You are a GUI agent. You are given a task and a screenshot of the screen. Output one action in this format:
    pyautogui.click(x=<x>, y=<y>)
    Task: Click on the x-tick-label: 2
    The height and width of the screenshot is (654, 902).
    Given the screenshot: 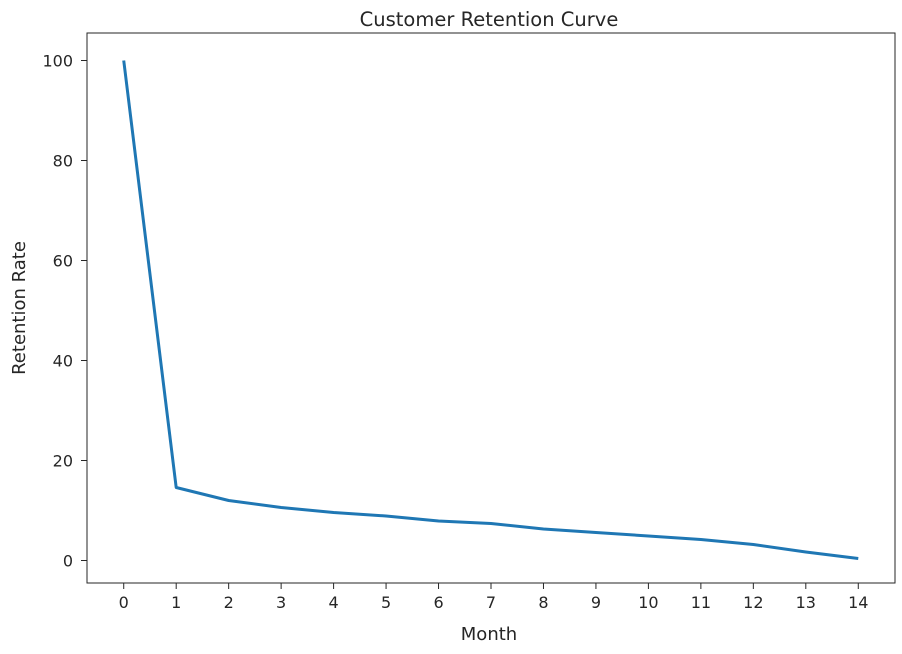 What is the action you would take?
    pyautogui.click(x=229, y=602)
    